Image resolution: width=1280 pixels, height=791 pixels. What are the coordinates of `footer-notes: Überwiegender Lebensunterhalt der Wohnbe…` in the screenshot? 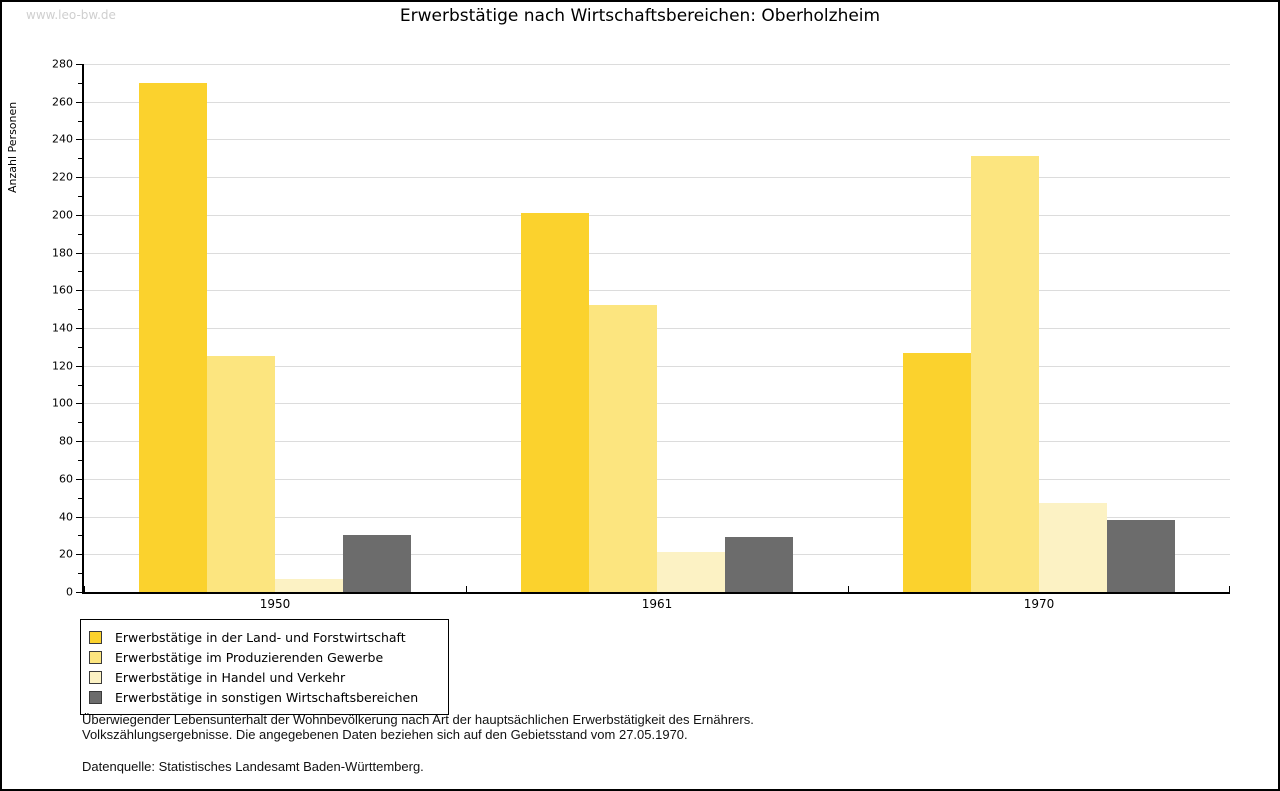 It's located at (418, 743).